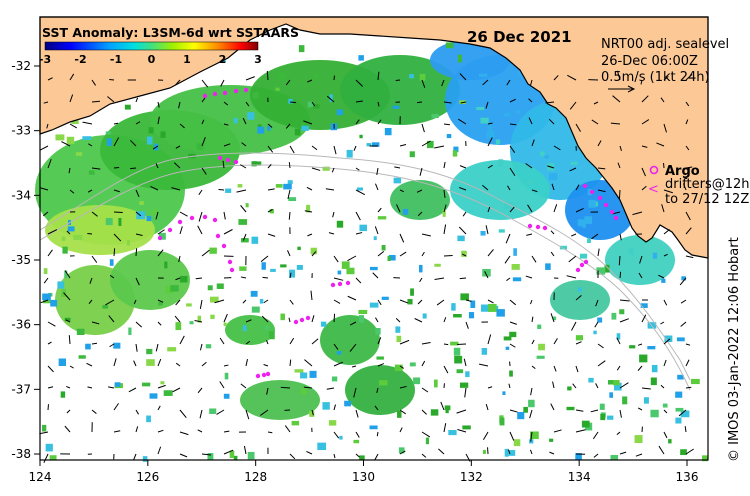  Describe the element at coordinates (170, 32) in the screenshot. I see `colorbar-title: SST Anomaly: L3SM-6d wrt SSTAARS` at that location.